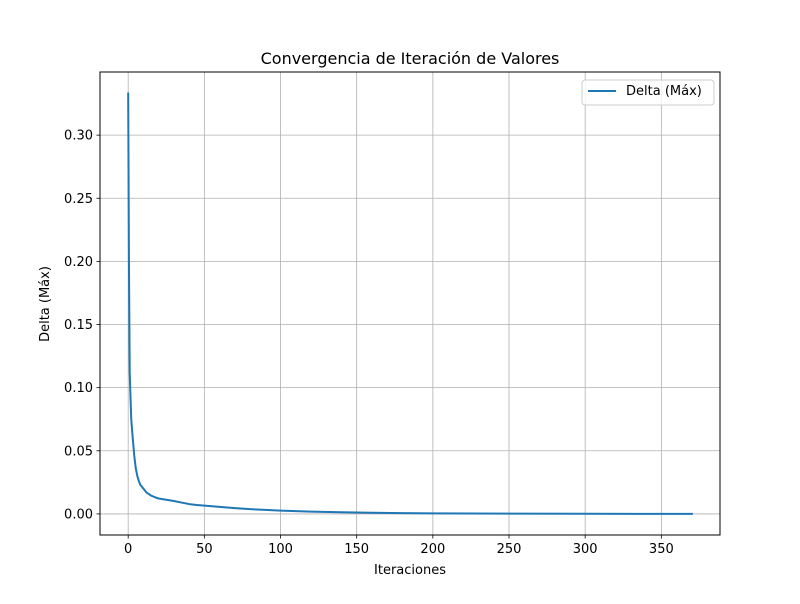 This screenshot has width=800, height=604. I want to click on y-tick-label: 0.15, so click(78, 325).